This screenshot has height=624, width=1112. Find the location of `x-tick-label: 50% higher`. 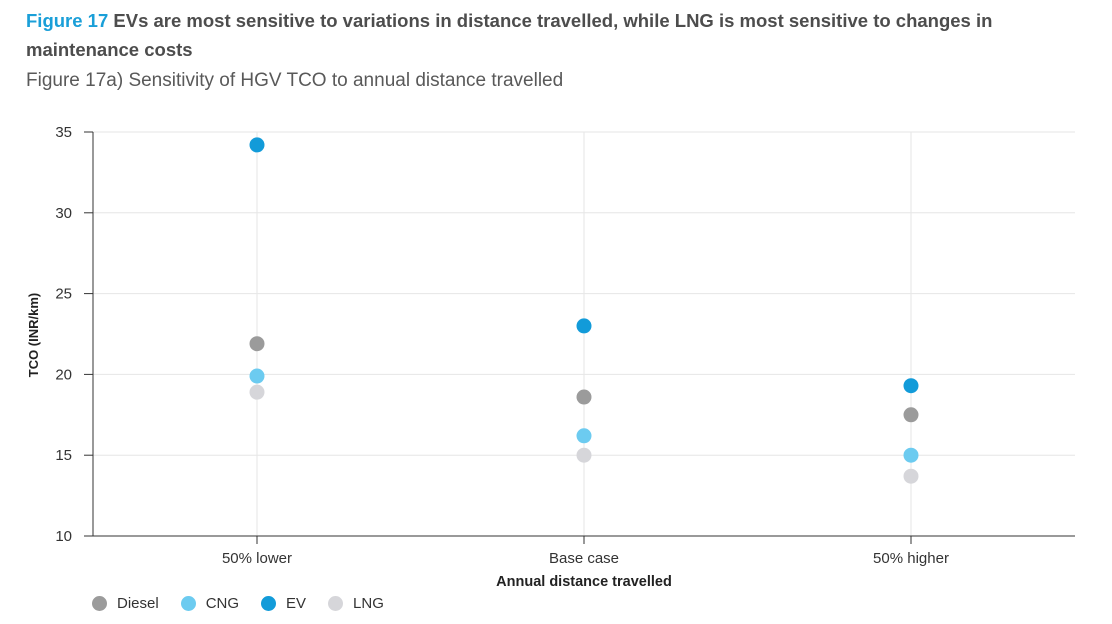

x-tick-label: 50% higher is located at coordinates (911, 558).